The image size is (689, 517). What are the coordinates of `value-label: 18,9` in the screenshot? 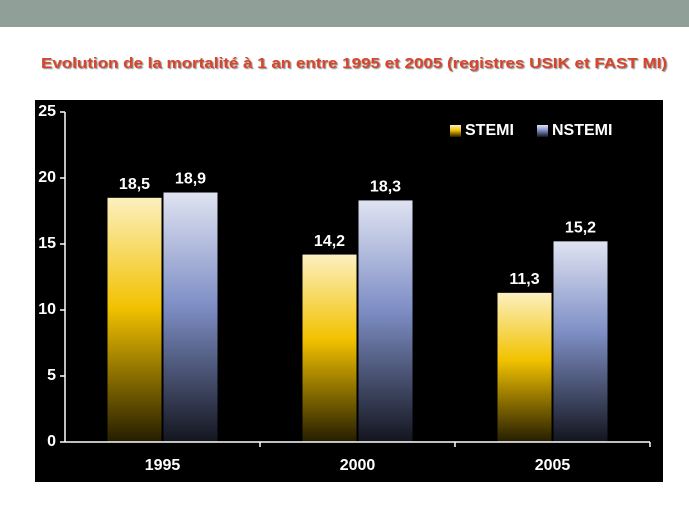 It's located at (190, 179).